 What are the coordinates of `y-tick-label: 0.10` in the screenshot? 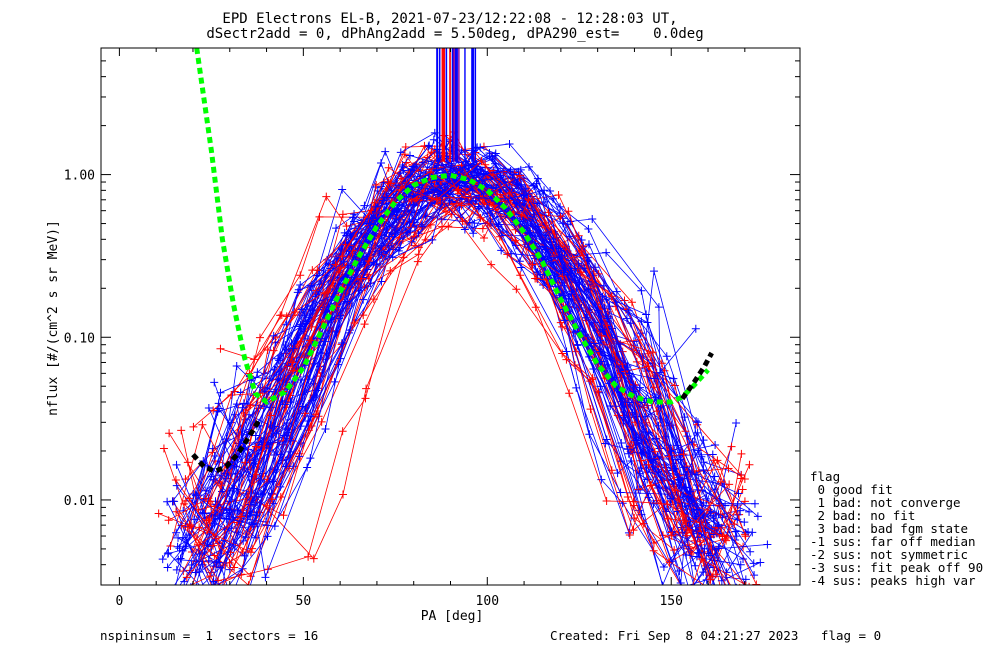 It's located at (79, 338).